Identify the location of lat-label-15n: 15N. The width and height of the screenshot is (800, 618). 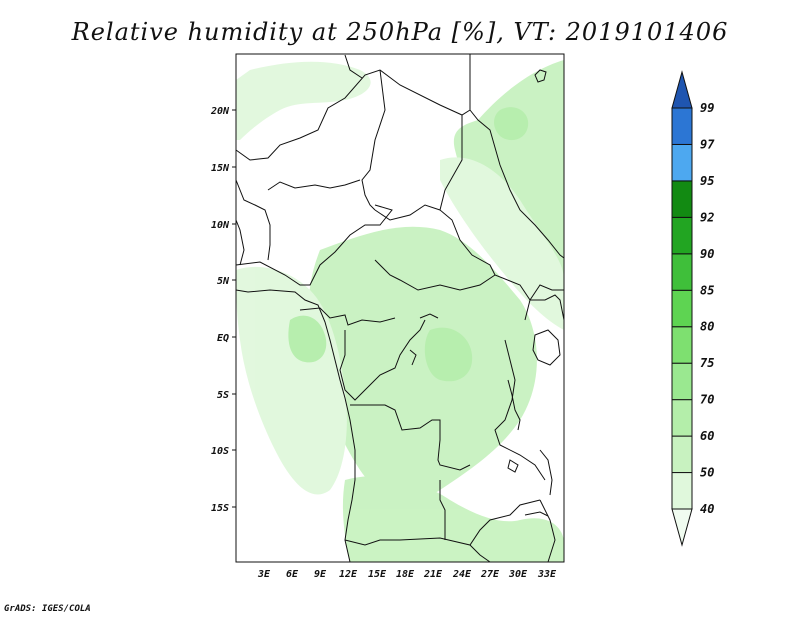
(220, 168).